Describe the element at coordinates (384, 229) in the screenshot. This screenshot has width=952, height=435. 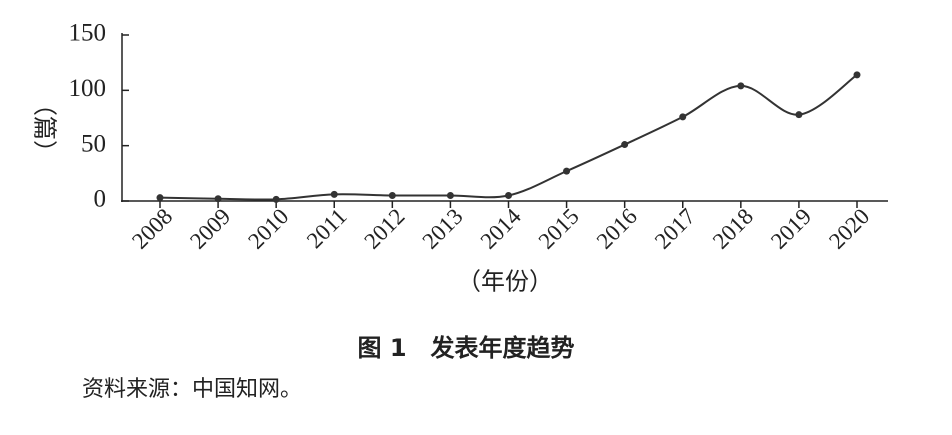
I see `x-tick-label: 2012` at that location.